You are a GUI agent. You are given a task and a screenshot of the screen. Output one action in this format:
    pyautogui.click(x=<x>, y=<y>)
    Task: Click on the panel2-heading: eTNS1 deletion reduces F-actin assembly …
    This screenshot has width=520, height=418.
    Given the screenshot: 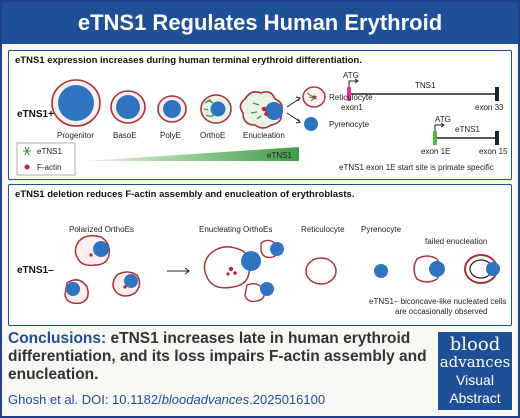 What is the action you would take?
    pyautogui.click(x=185, y=194)
    